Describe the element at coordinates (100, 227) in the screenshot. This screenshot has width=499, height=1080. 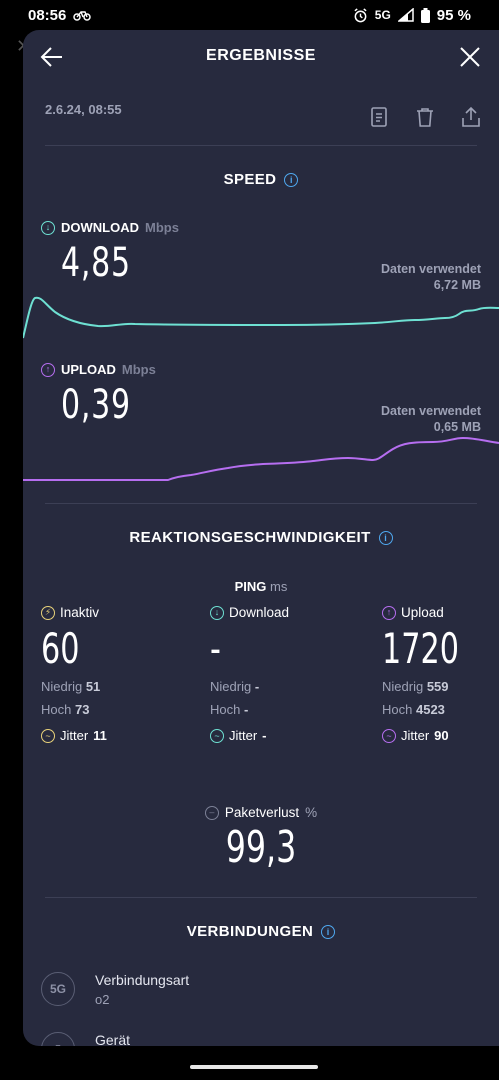
I see `download-label-text: DOWNLOAD` at that location.